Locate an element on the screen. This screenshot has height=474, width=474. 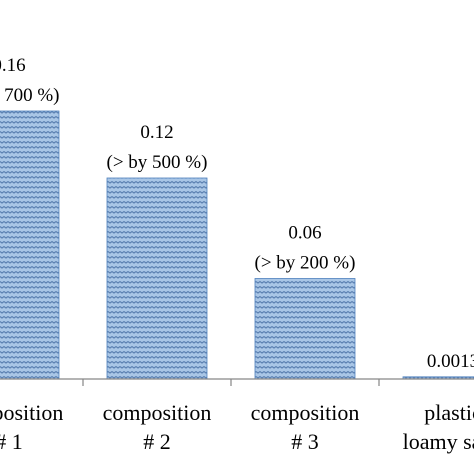
x-tick-label-4-line-1: plastic is located at coordinates (449, 412).